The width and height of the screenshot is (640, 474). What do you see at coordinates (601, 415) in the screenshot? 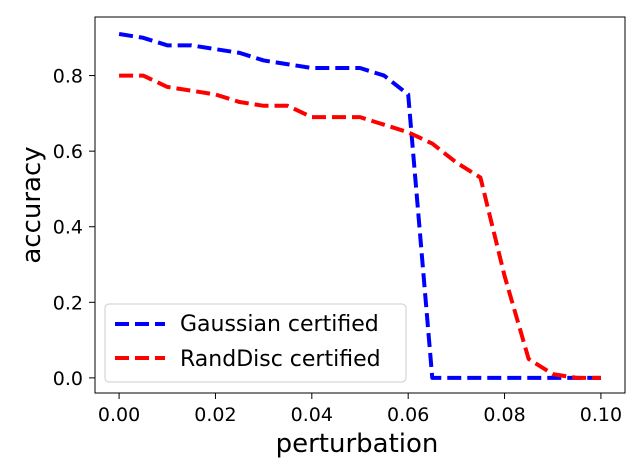
I see `x-tick-label: 0.10` at bounding box center [601, 415].